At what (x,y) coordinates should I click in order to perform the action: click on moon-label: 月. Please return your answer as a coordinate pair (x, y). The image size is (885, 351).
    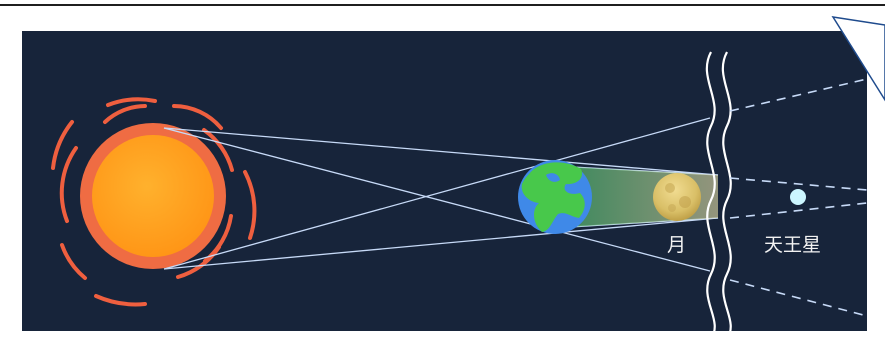
    Looking at the image, I should click on (677, 245).